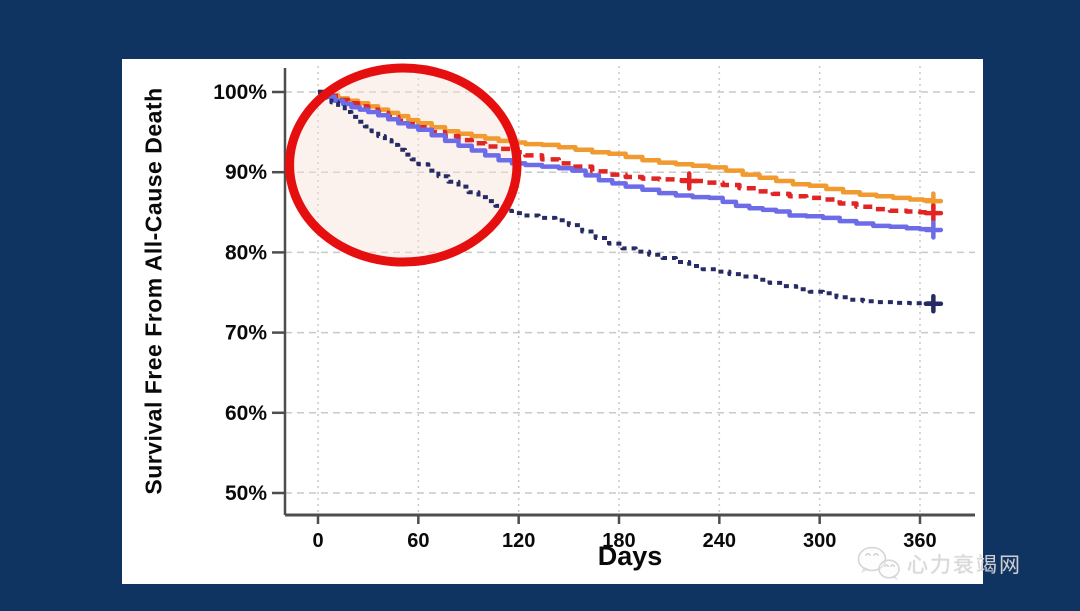 The image size is (1080, 611). What do you see at coordinates (878, 563) in the screenshot?
I see `wechat-icon` at bounding box center [878, 563].